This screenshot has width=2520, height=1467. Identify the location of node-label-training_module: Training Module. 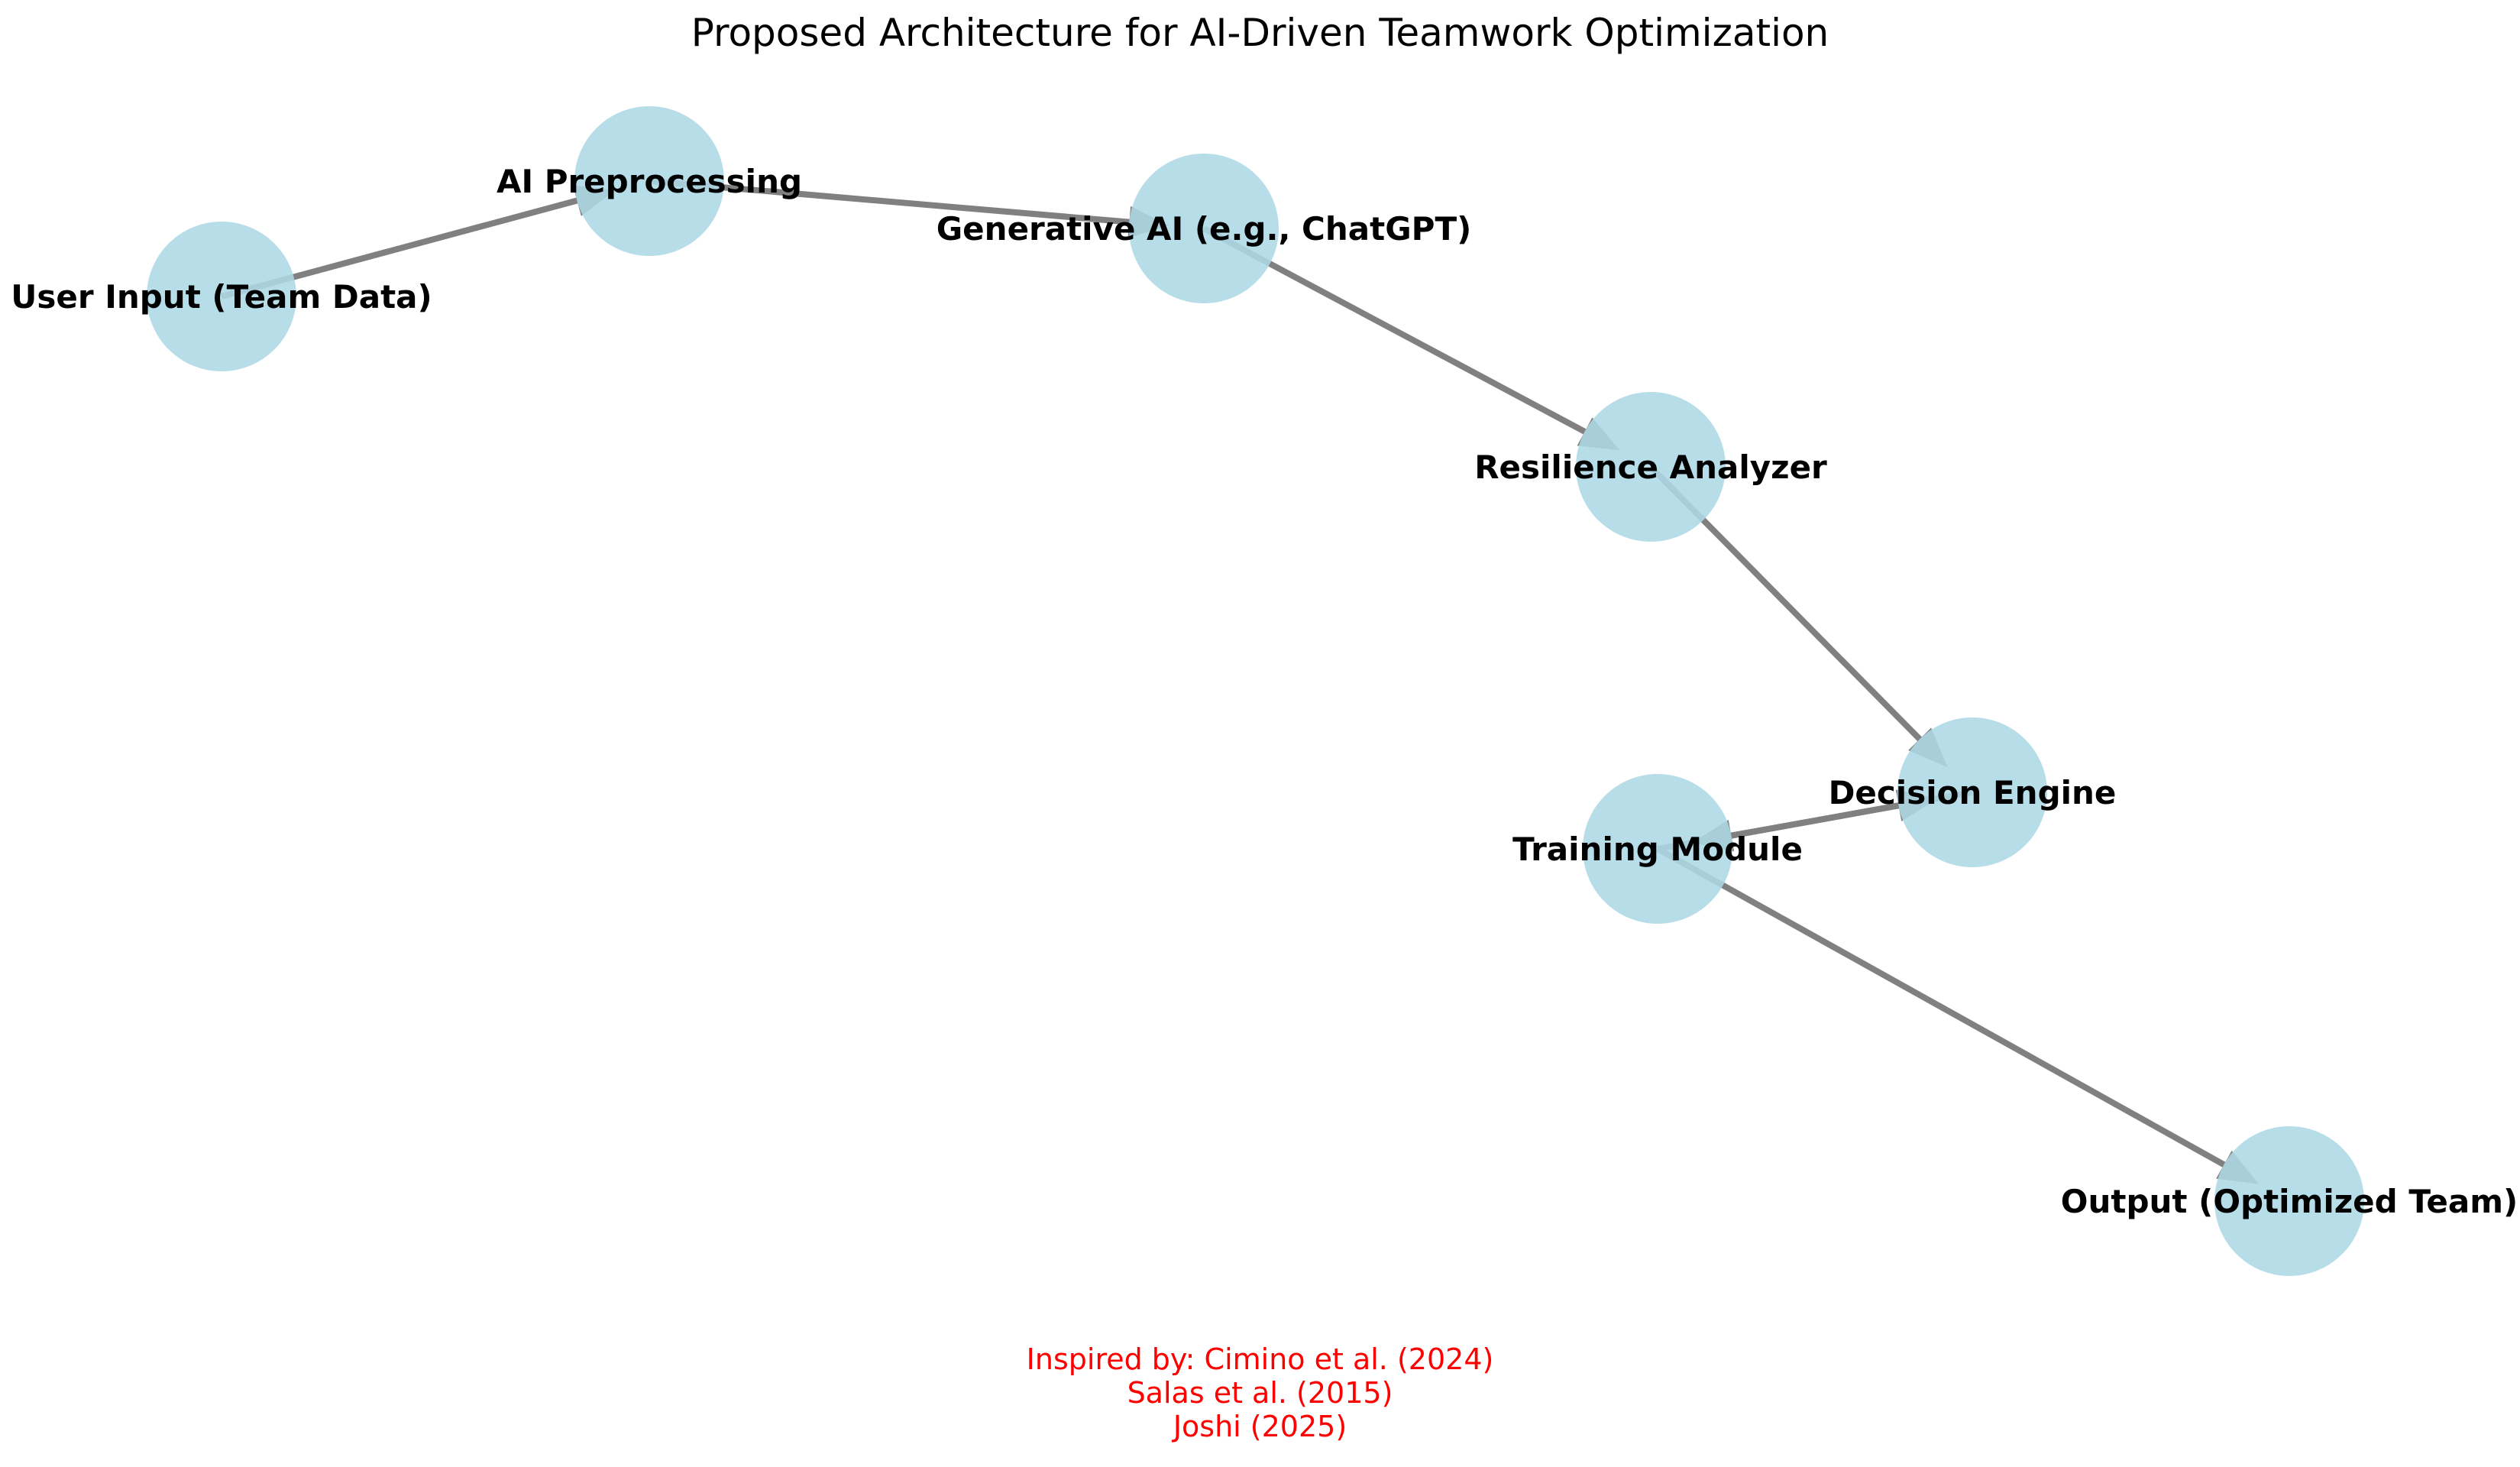
(1657, 849).